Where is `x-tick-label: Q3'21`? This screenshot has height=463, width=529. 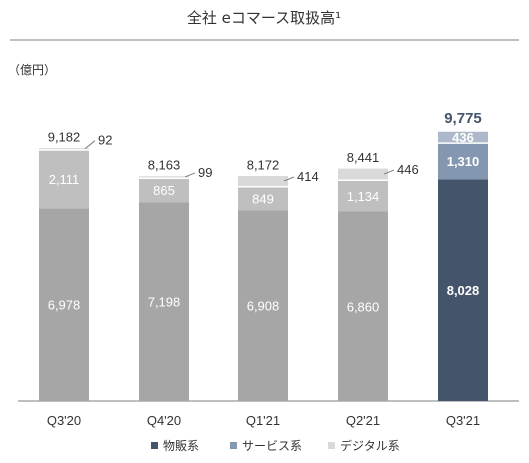
x-tick-label: Q3'21 is located at coordinates (463, 420).